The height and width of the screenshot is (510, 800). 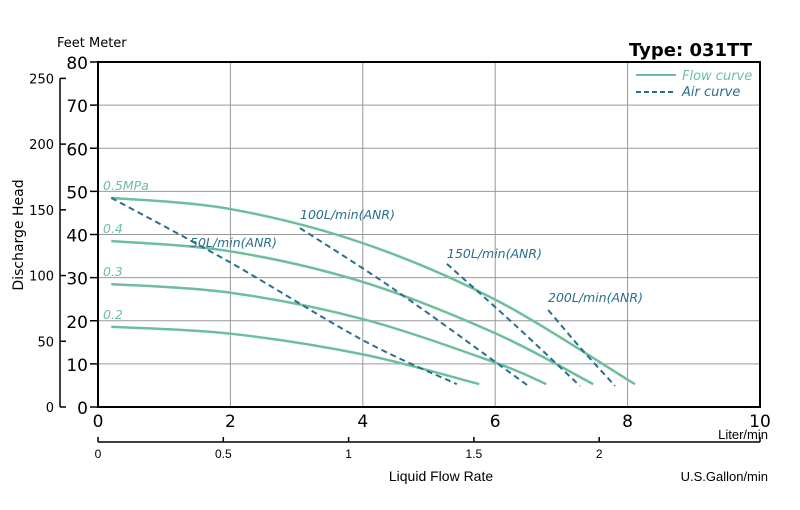 I want to click on y-tick-label: 80, so click(x=77, y=64).